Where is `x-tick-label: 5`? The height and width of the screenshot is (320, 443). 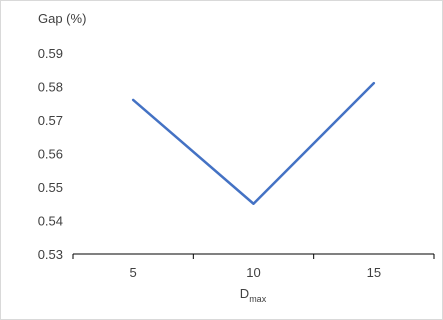 x-tick-label: 5 is located at coordinates (133, 272).